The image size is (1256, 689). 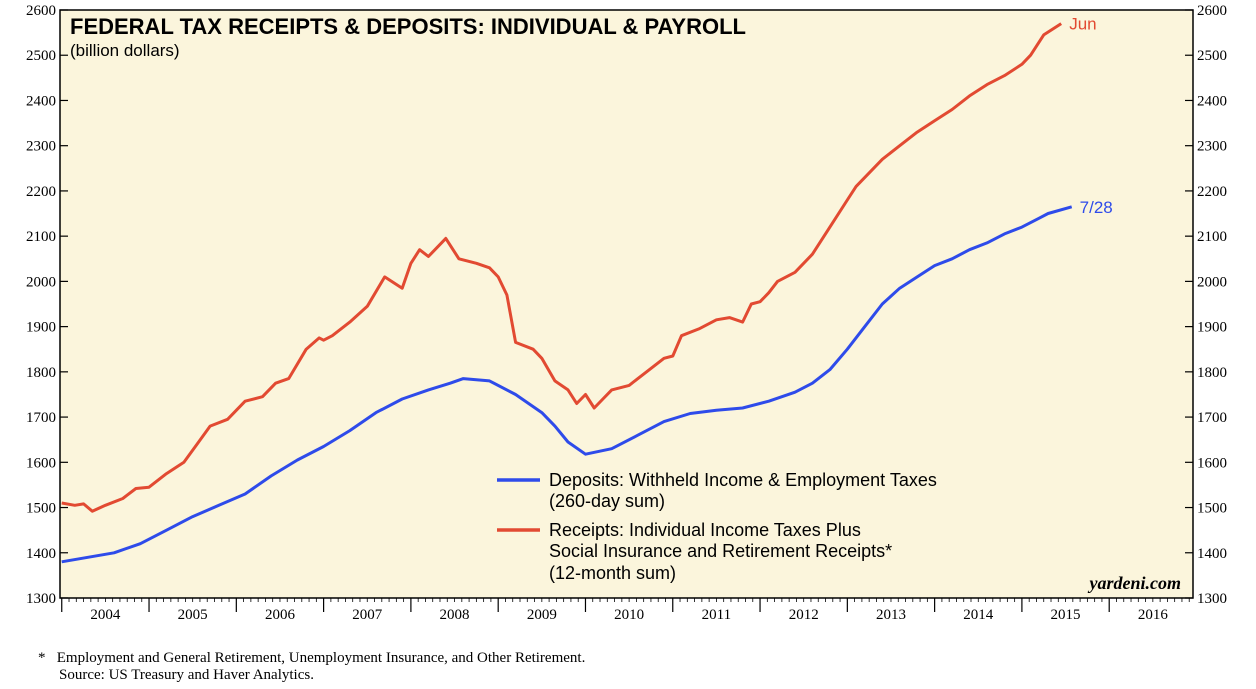 What do you see at coordinates (1212, 192) in the screenshot?
I see `y-tick-label-right-2200: 2200` at bounding box center [1212, 192].